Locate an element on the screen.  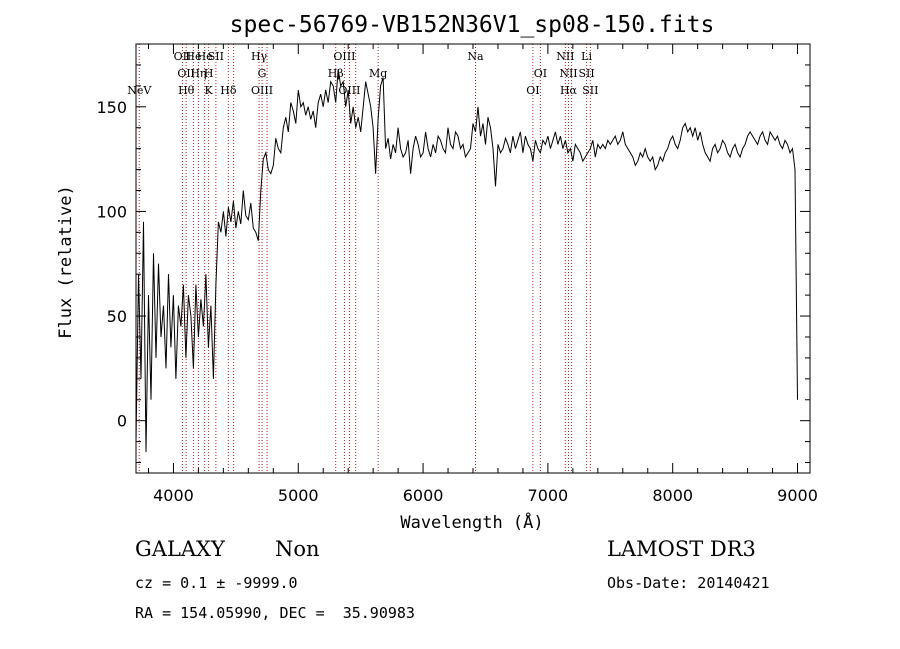
line-label-2-1: Hθ is located at coordinates (186, 90).